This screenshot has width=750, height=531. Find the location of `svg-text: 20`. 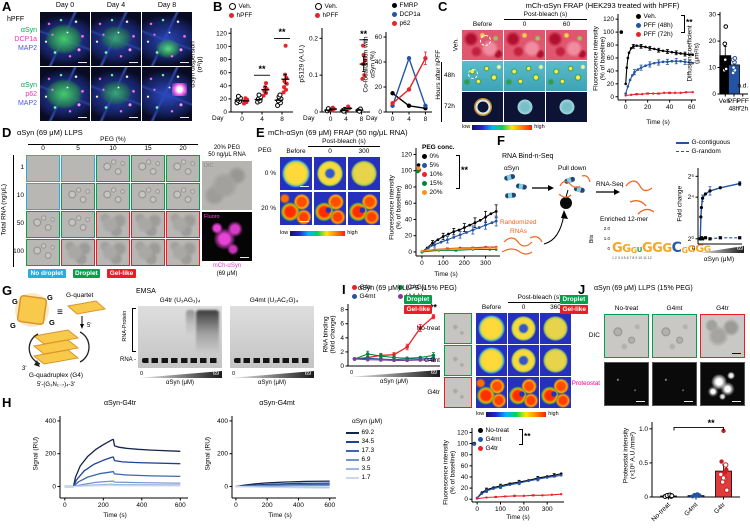

svg-text: 20 is located at coordinates (409, 236).